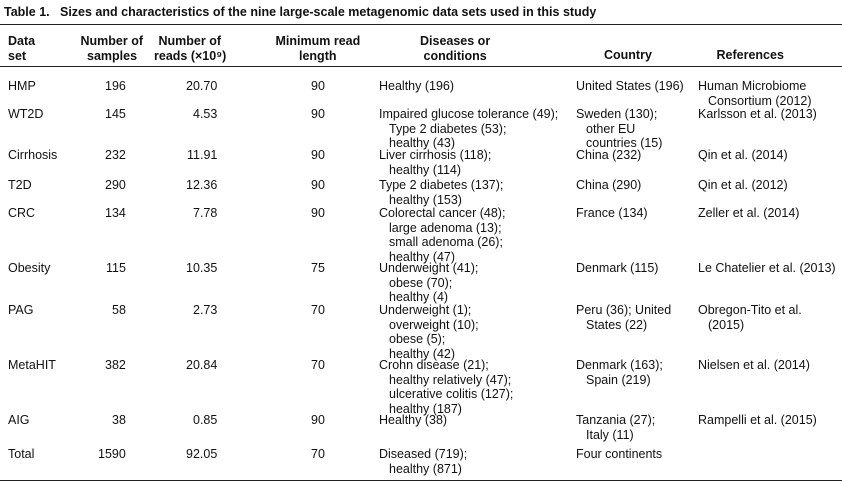 Image resolution: width=842 pixels, height=484 pixels. Describe the element at coordinates (115, 185) in the screenshot. I see `table-cell: 290` at that location.